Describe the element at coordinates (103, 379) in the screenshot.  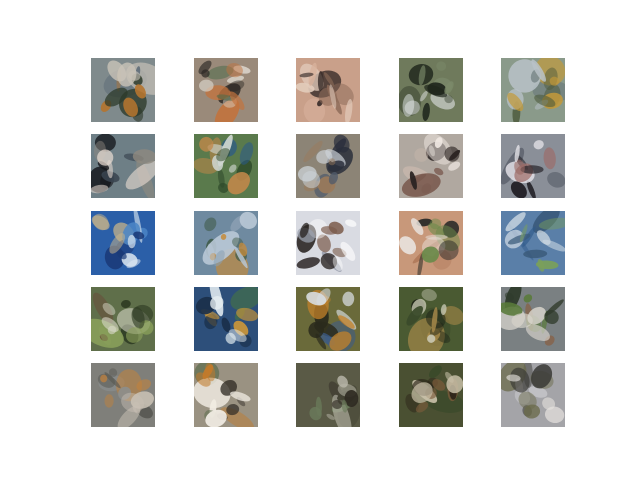
I see `tile-blob` at that location.